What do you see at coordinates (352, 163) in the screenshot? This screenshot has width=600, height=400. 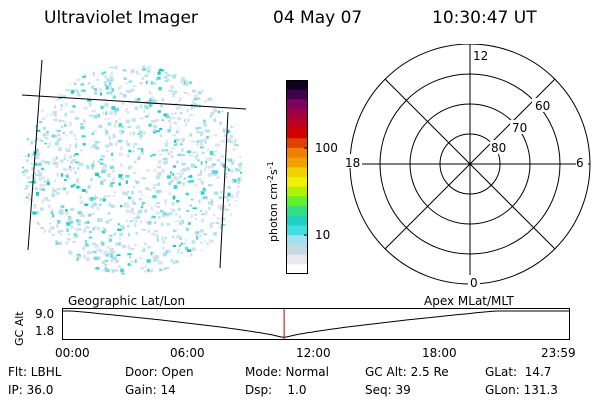 I see `mlt-label-18: 18` at bounding box center [352, 163].